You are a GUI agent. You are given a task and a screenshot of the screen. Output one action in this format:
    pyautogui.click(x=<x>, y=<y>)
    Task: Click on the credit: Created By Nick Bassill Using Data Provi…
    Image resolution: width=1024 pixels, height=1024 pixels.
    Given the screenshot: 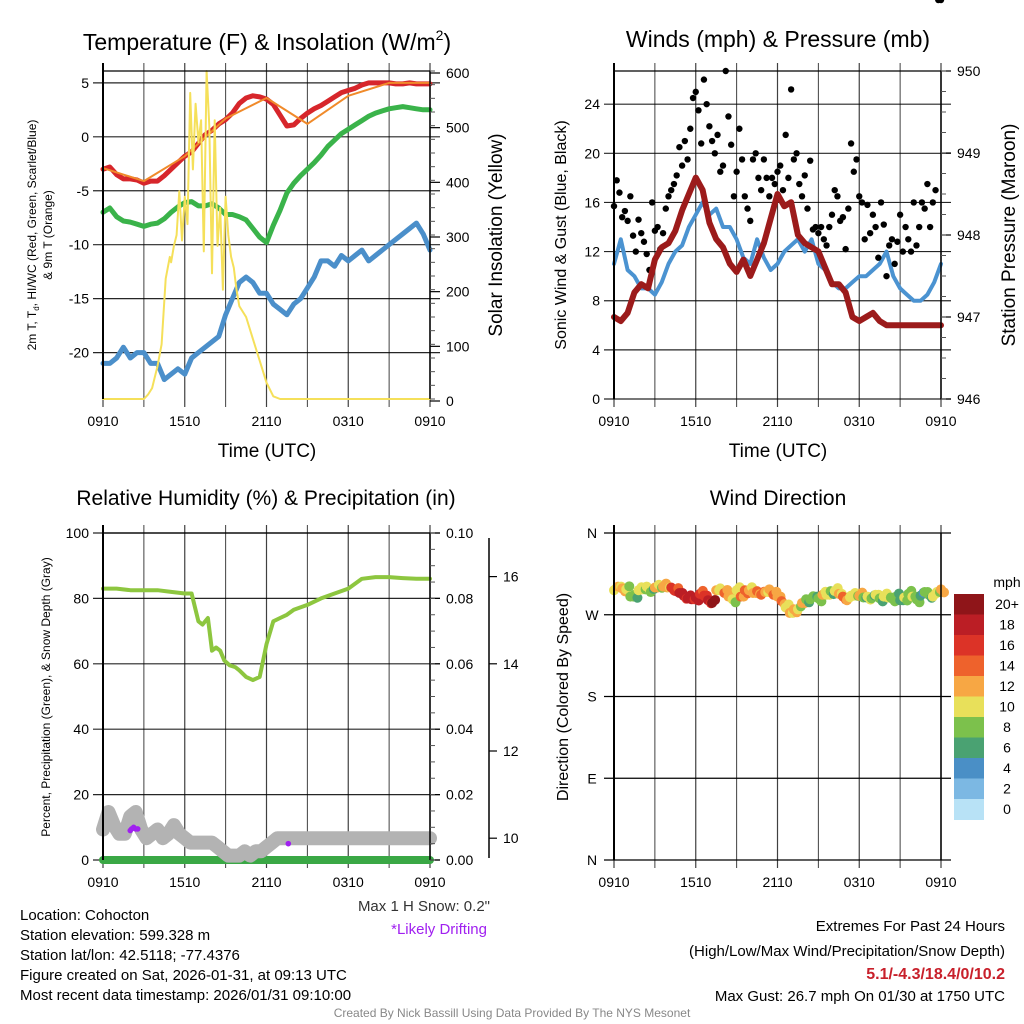 What is the action you would take?
    pyautogui.click(x=512, y=1013)
    